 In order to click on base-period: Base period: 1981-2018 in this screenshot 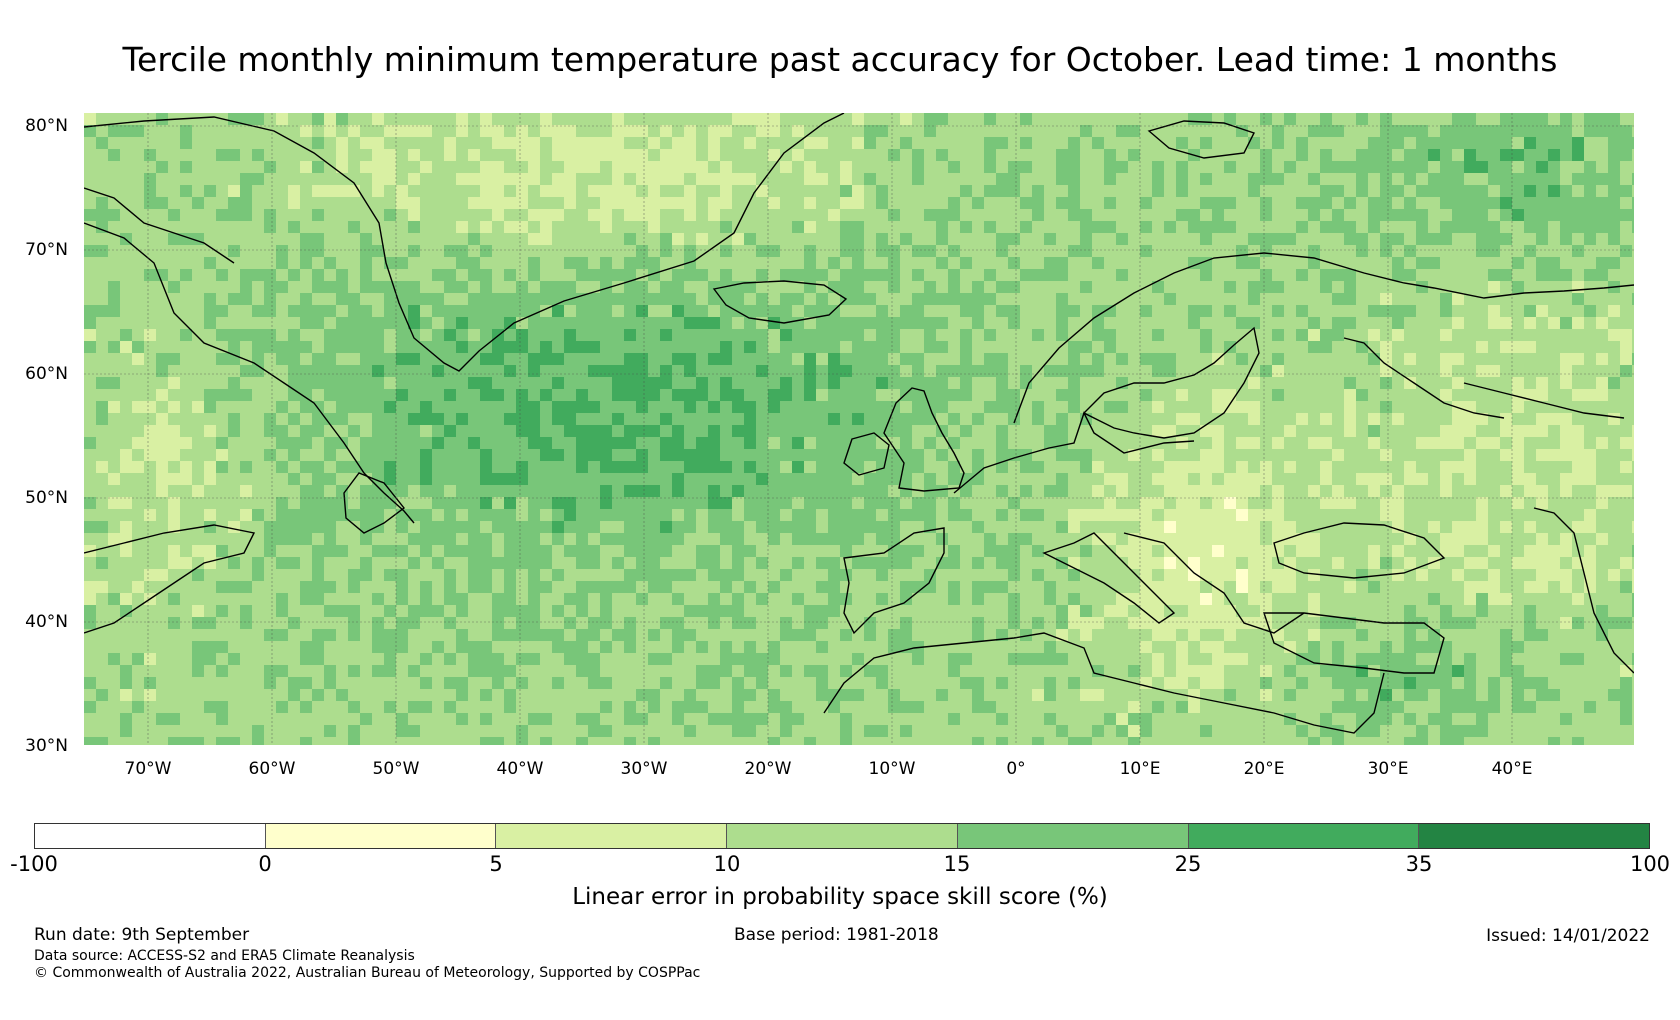, I will do `click(836, 935)`.